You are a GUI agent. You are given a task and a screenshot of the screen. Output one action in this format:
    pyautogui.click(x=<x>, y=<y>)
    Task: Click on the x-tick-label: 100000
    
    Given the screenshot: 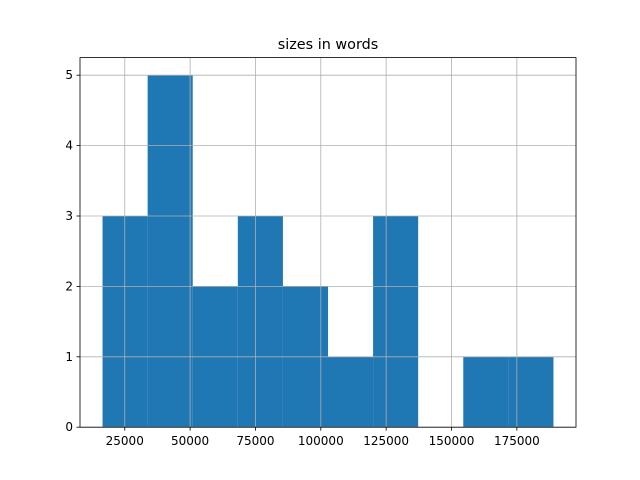 What is the action you would take?
    pyautogui.click(x=321, y=441)
    